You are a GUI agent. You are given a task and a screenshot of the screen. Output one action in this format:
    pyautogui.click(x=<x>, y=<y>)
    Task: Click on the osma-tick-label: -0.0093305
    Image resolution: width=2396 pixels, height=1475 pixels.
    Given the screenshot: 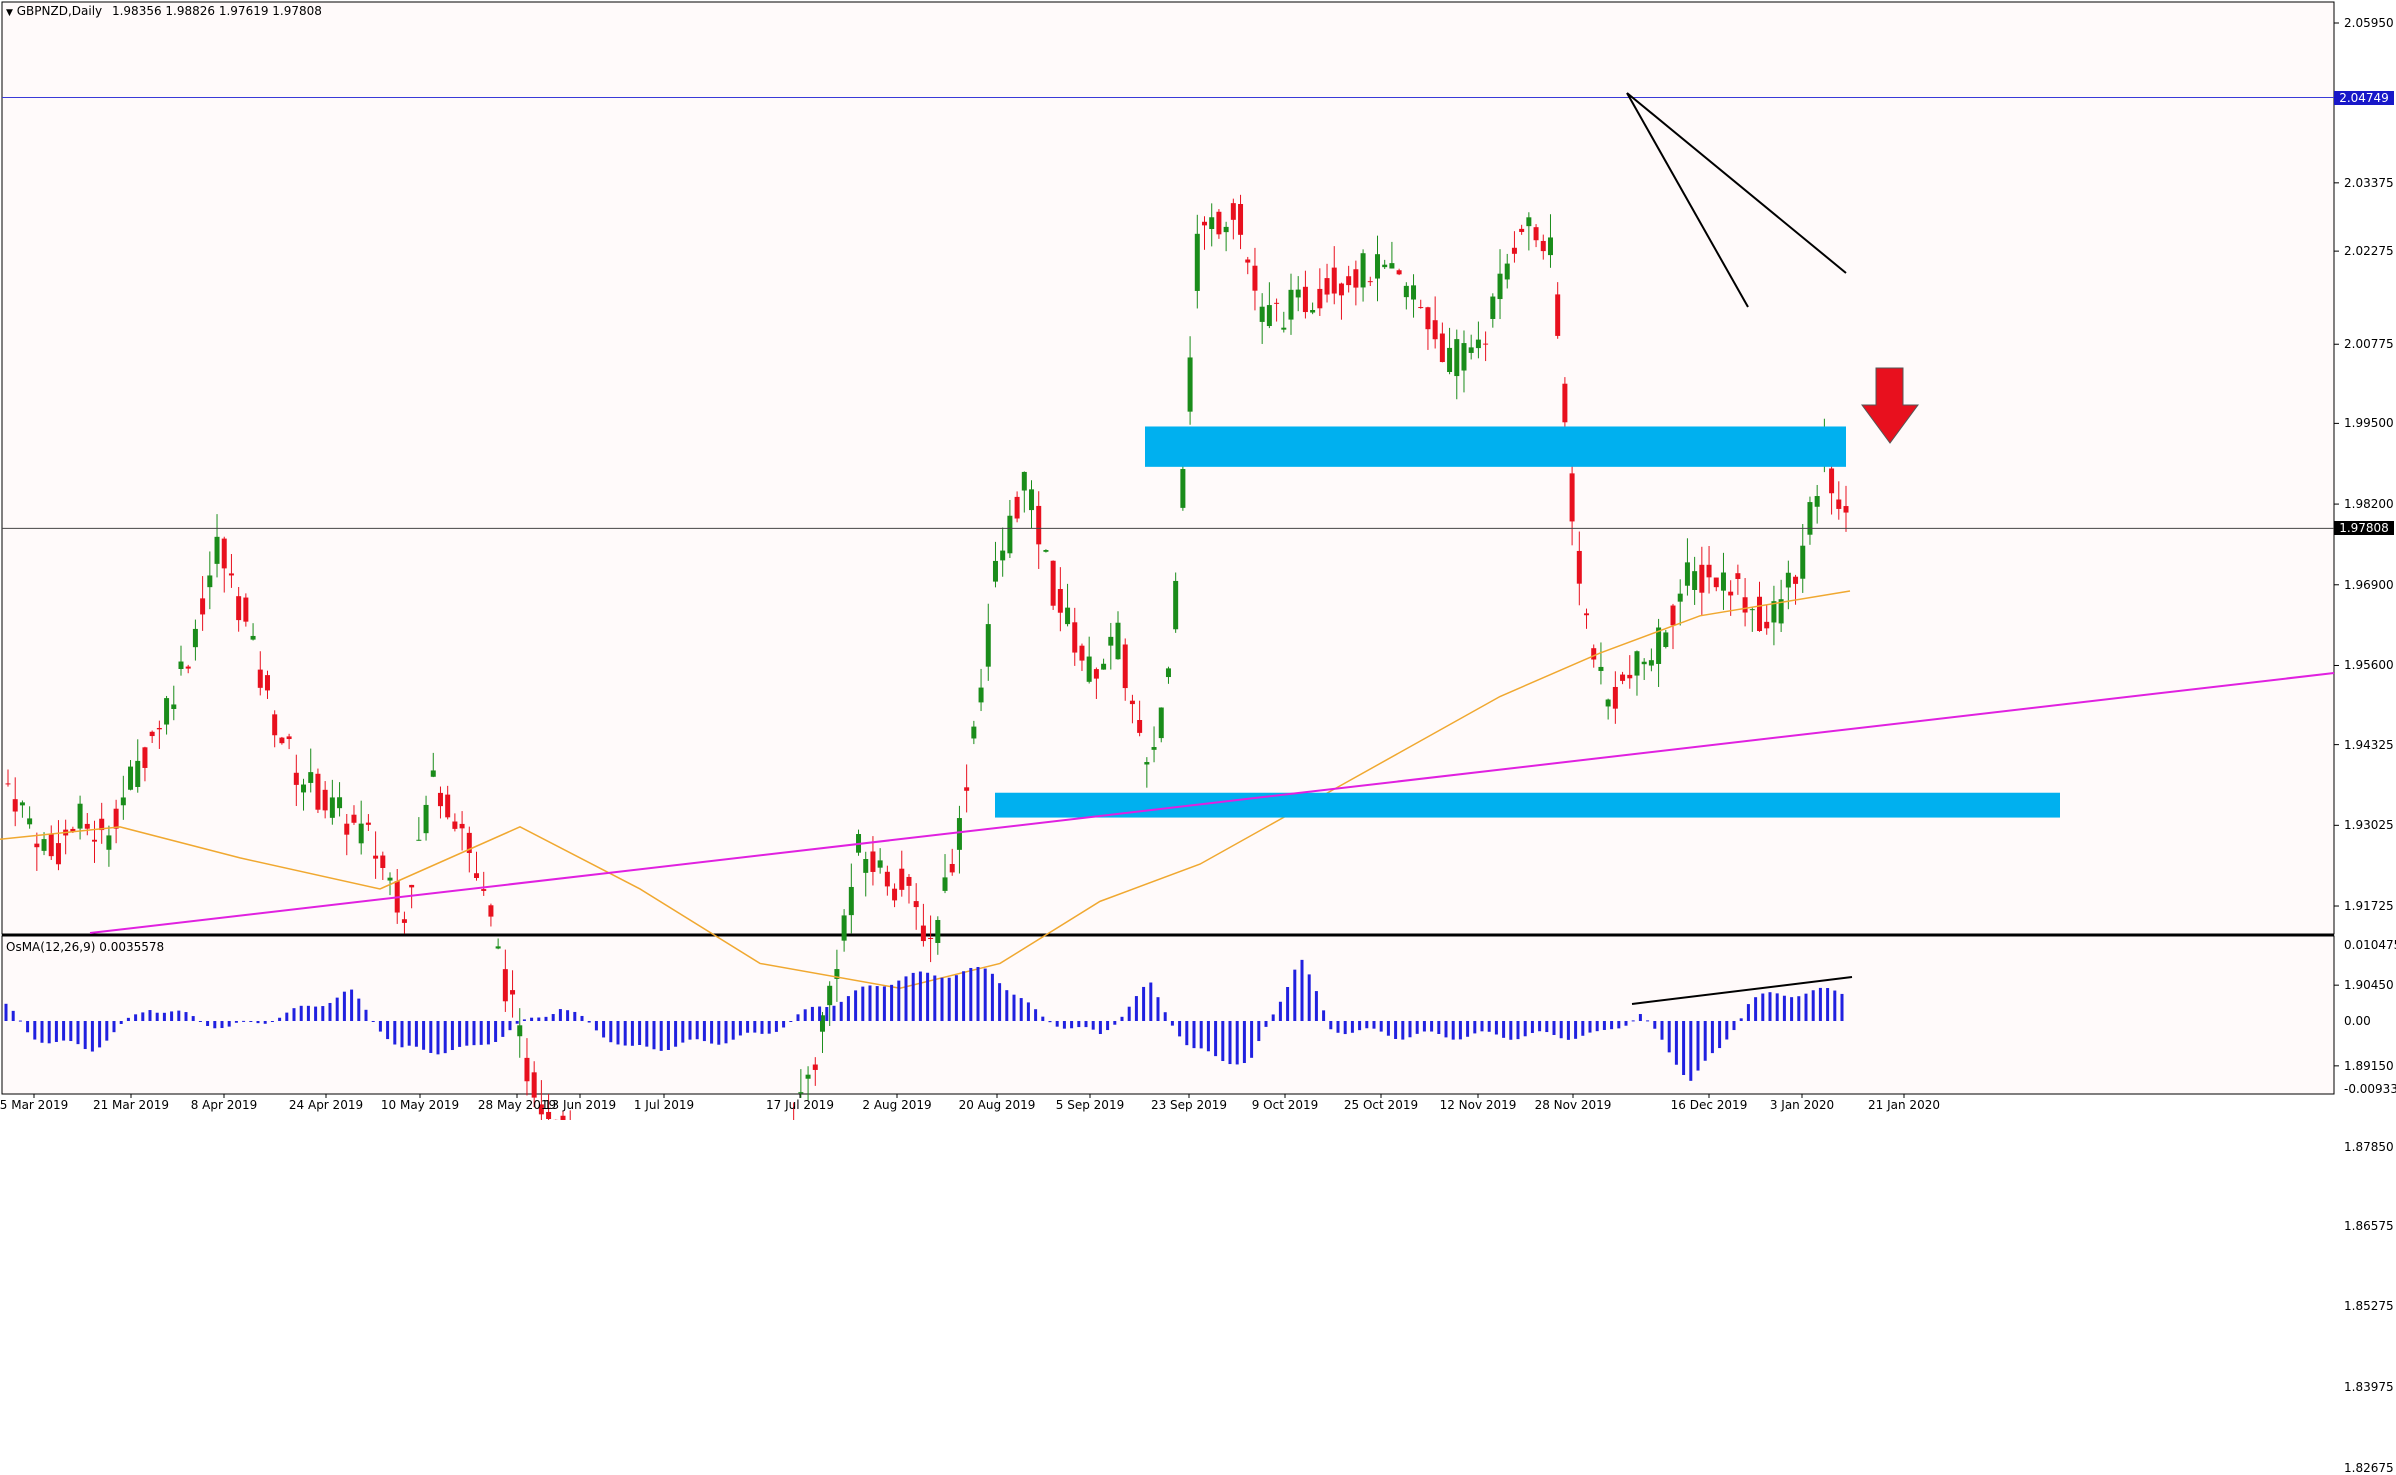 What is the action you would take?
    pyautogui.click(x=2370, y=1089)
    